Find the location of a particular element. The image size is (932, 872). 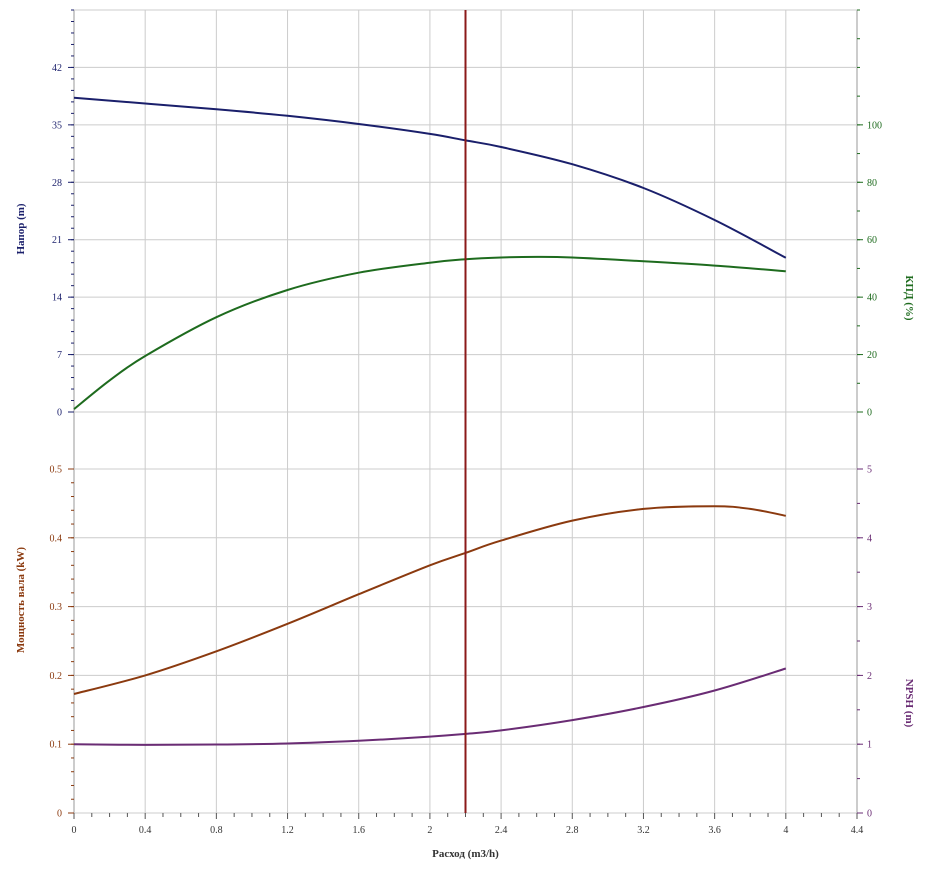

x-tick-label: 4 is located at coordinates (785, 830).